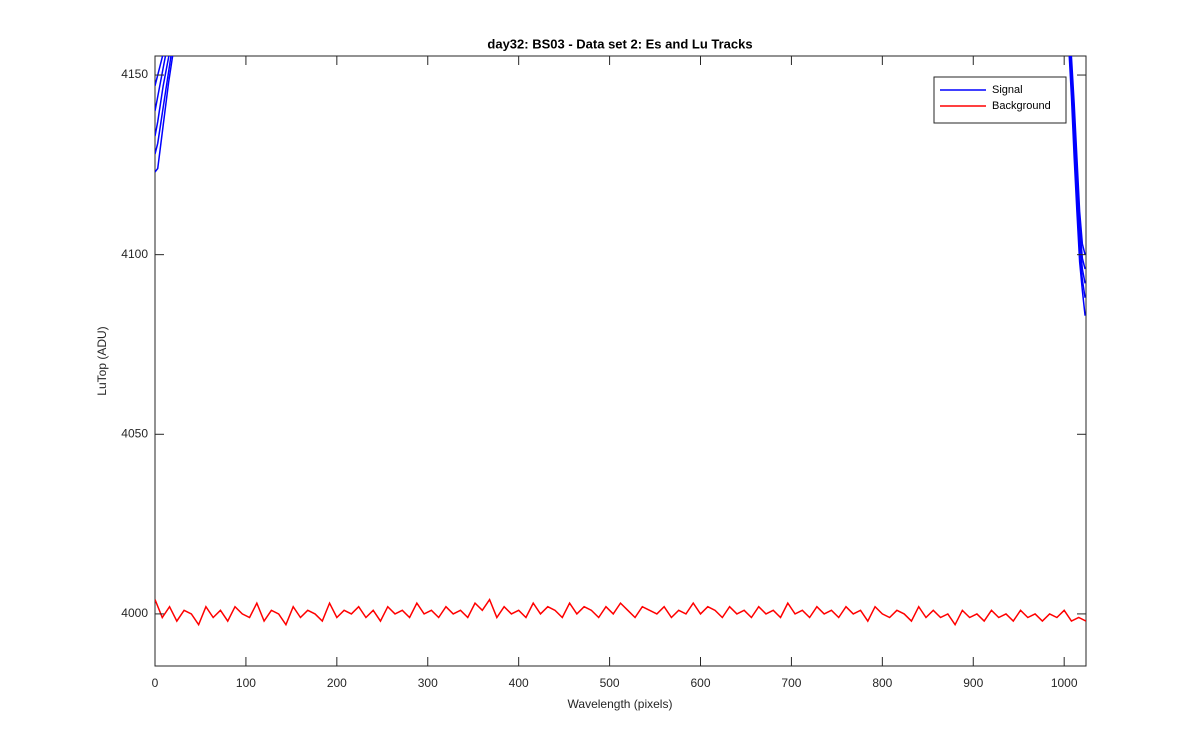 The image size is (1200, 750). I want to click on x-tick-label: 600, so click(700, 683).